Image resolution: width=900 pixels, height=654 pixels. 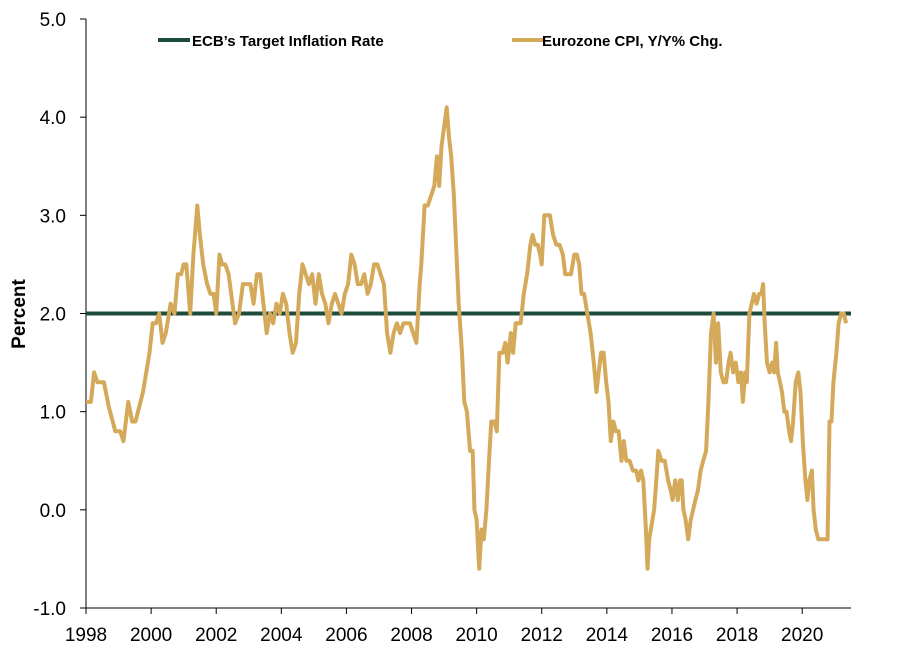 I want to click on x-tick-label: 2002, so click(x=216, y=635).